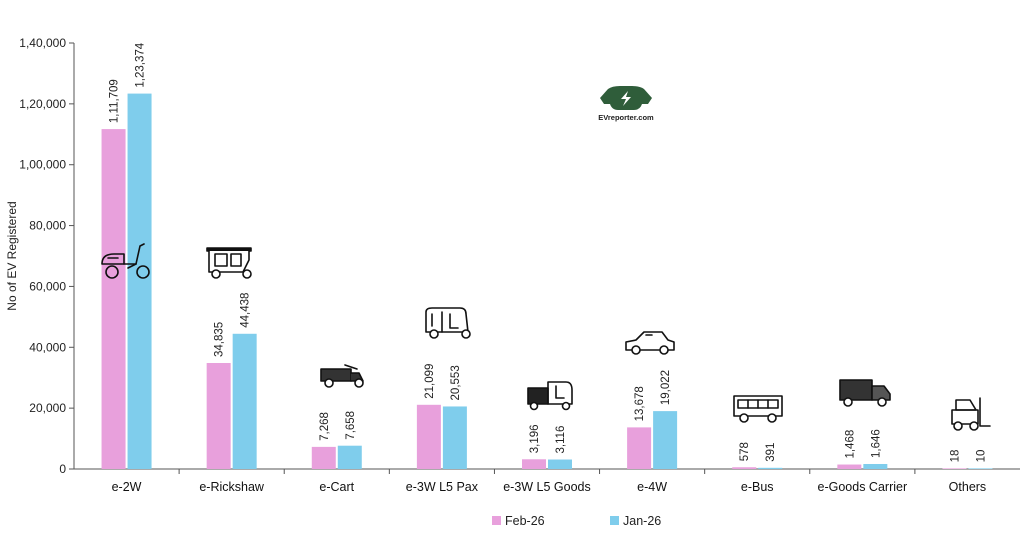  Describe the element at coordinates (456, 382) in the screenshot. I see `data-label: 20,553` at that location.